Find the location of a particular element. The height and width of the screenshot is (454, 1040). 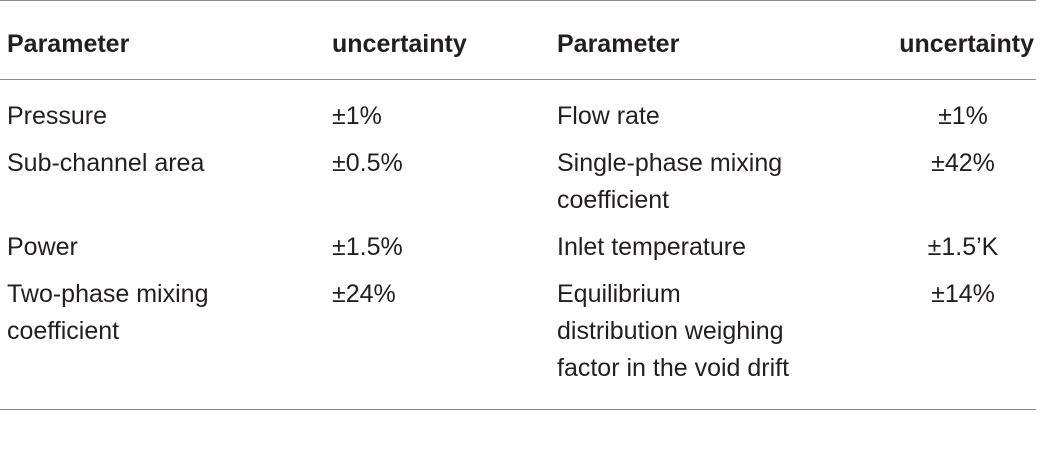

param-right-cell: Flow rate is located at coordinates (608, 116).